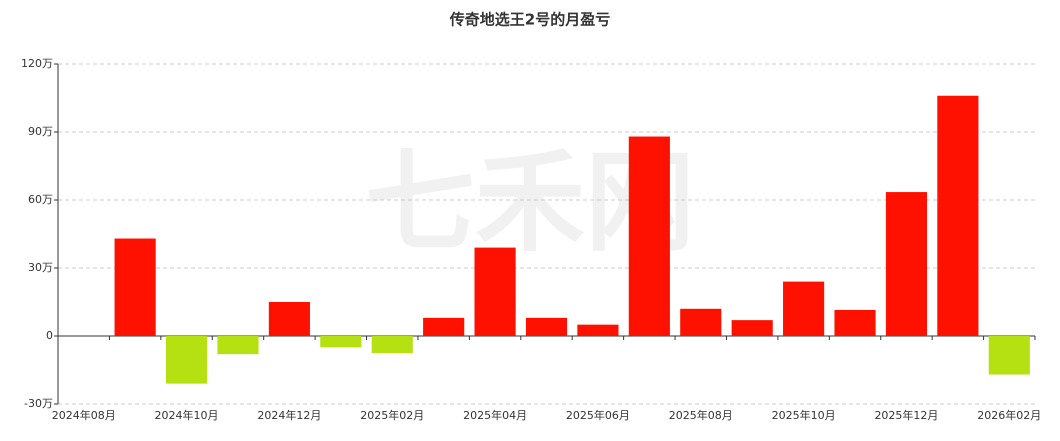  I want to click on y-tick-label: 0, so click(49, 335).